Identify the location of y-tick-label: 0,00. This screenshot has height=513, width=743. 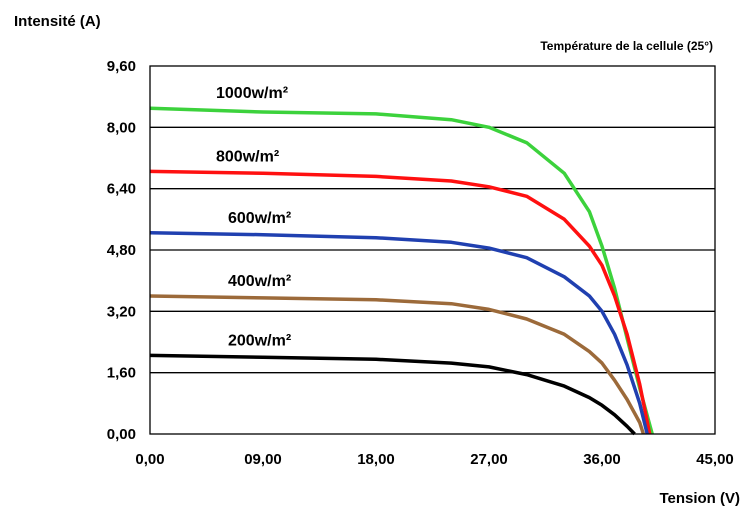
(121, 434).